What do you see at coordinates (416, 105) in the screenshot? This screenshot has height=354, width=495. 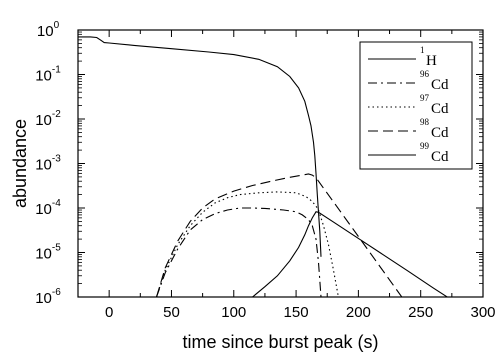 I see `legend-box` at bounding box center [416, 105].